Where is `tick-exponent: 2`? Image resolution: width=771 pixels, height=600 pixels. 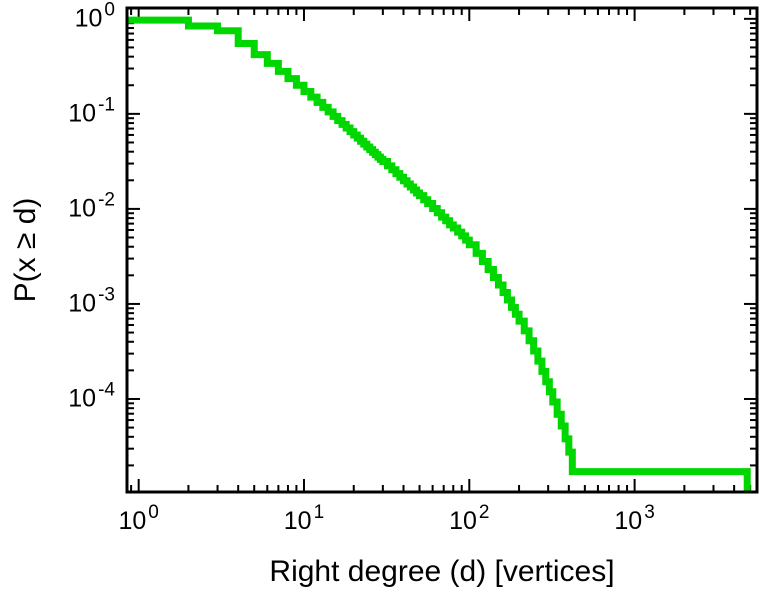 tick-exponent: 2 is located at coordinates (484, 512).